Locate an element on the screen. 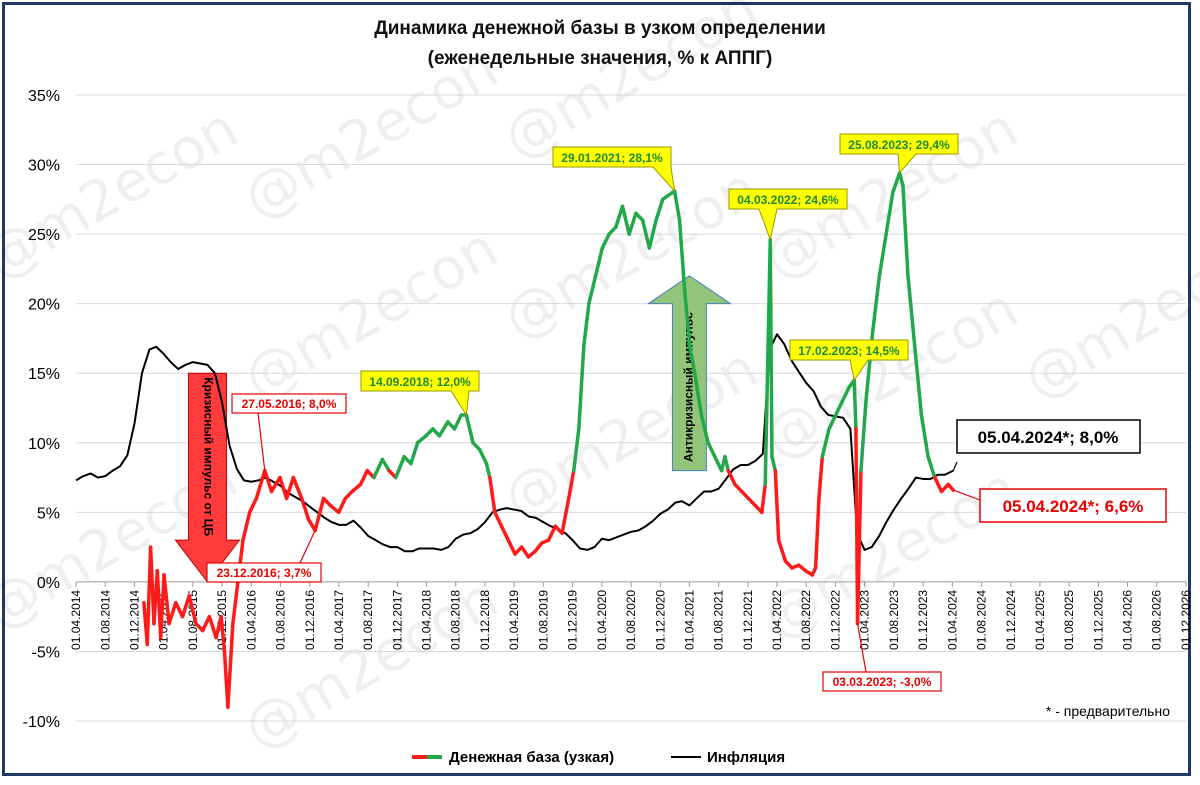  watermark-text-8: @m2econ is located at coordinates (1106, 314).